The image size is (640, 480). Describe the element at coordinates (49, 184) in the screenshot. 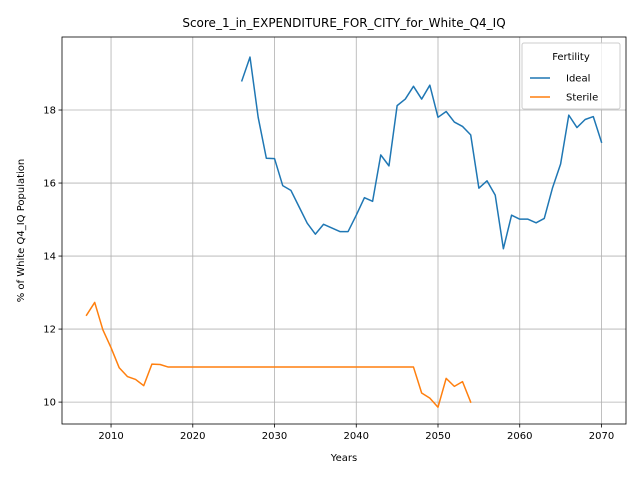

I see `y-tick-label: 16` at that location.